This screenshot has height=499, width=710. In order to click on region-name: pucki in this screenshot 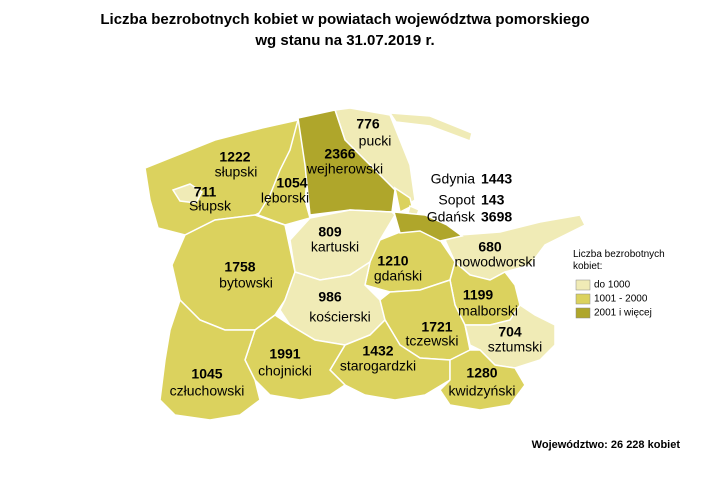, I will do `click(375, 141)`.